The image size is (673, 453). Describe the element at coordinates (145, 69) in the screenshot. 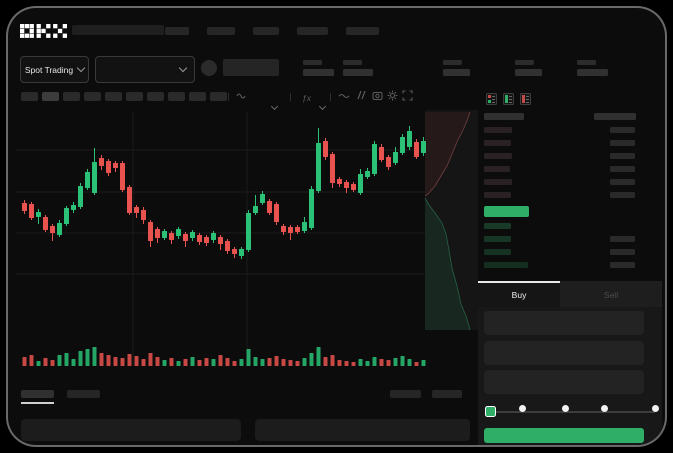

I see `pair-dropdown` at that location.